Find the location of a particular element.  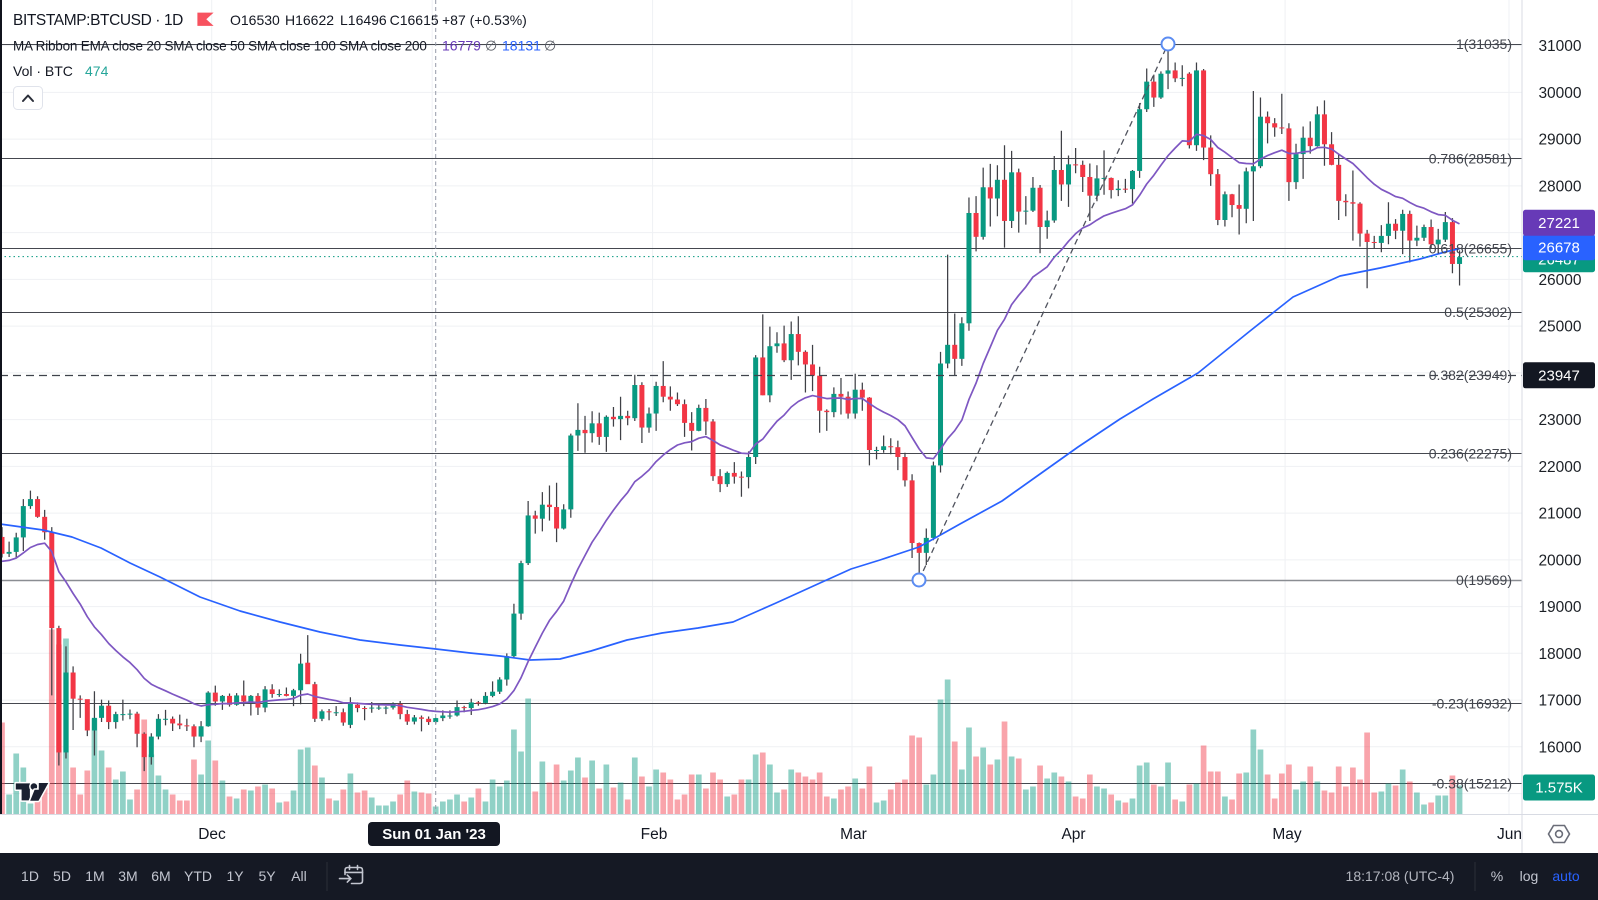

svg-text: 1D is located at coordinates (30, 876).